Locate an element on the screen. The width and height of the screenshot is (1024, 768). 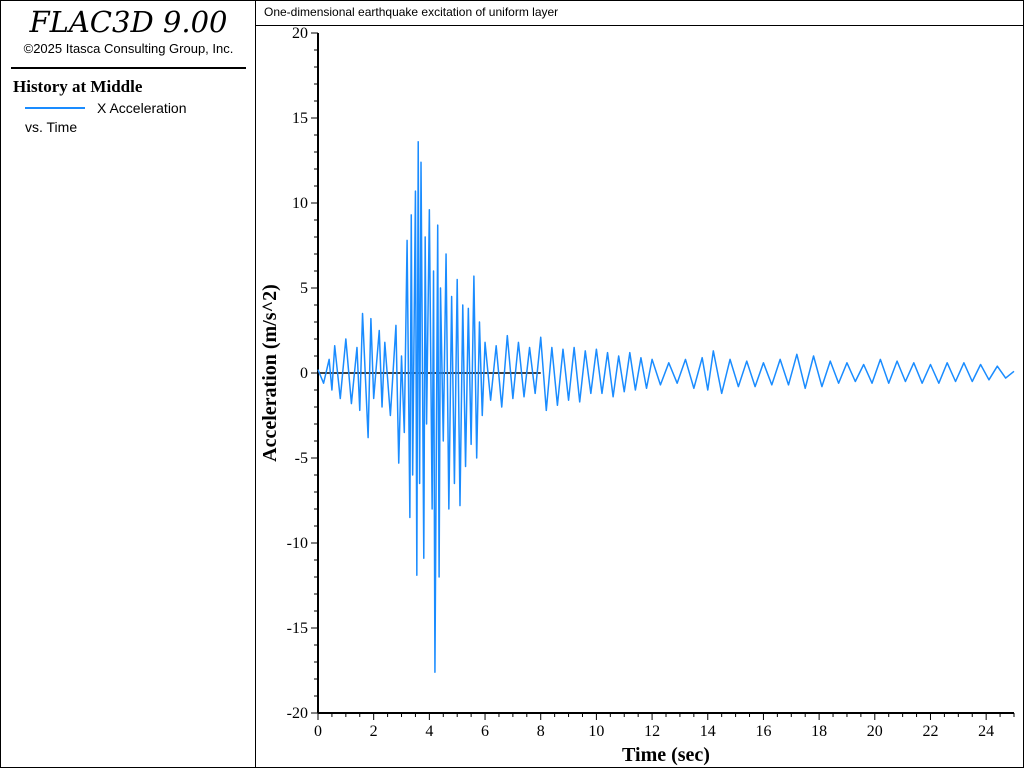
x-tick-label: 16 is located at coordinates (763, 731).